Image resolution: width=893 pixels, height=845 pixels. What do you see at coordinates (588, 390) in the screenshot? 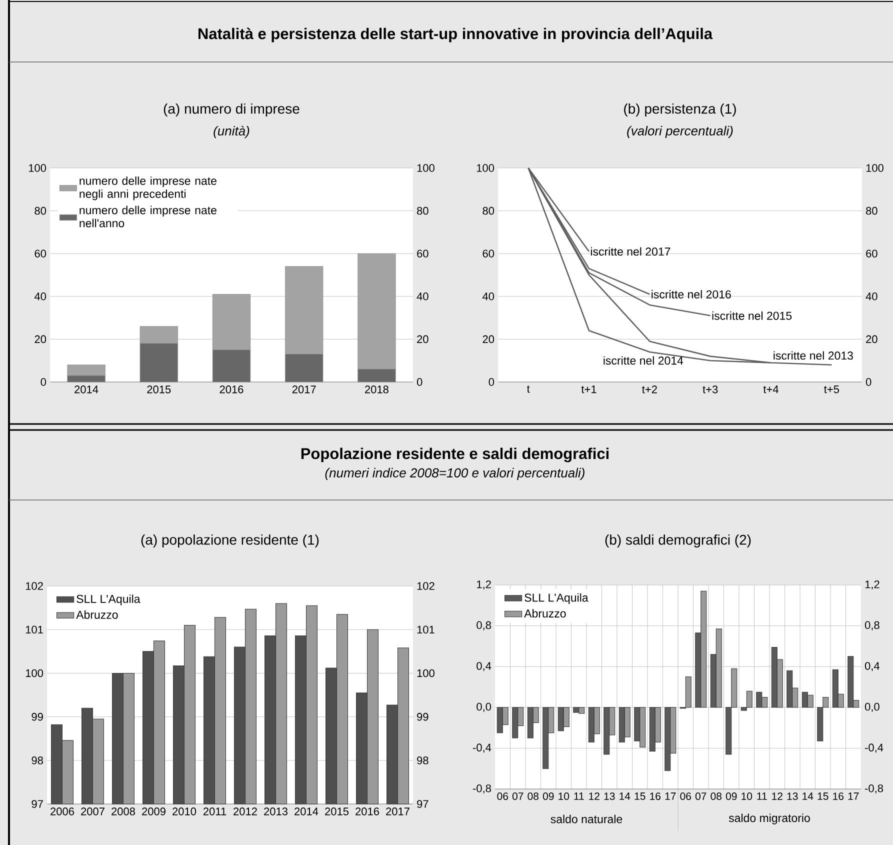
I see `x-tick-label: t+1` at bounding box center [588, 390].